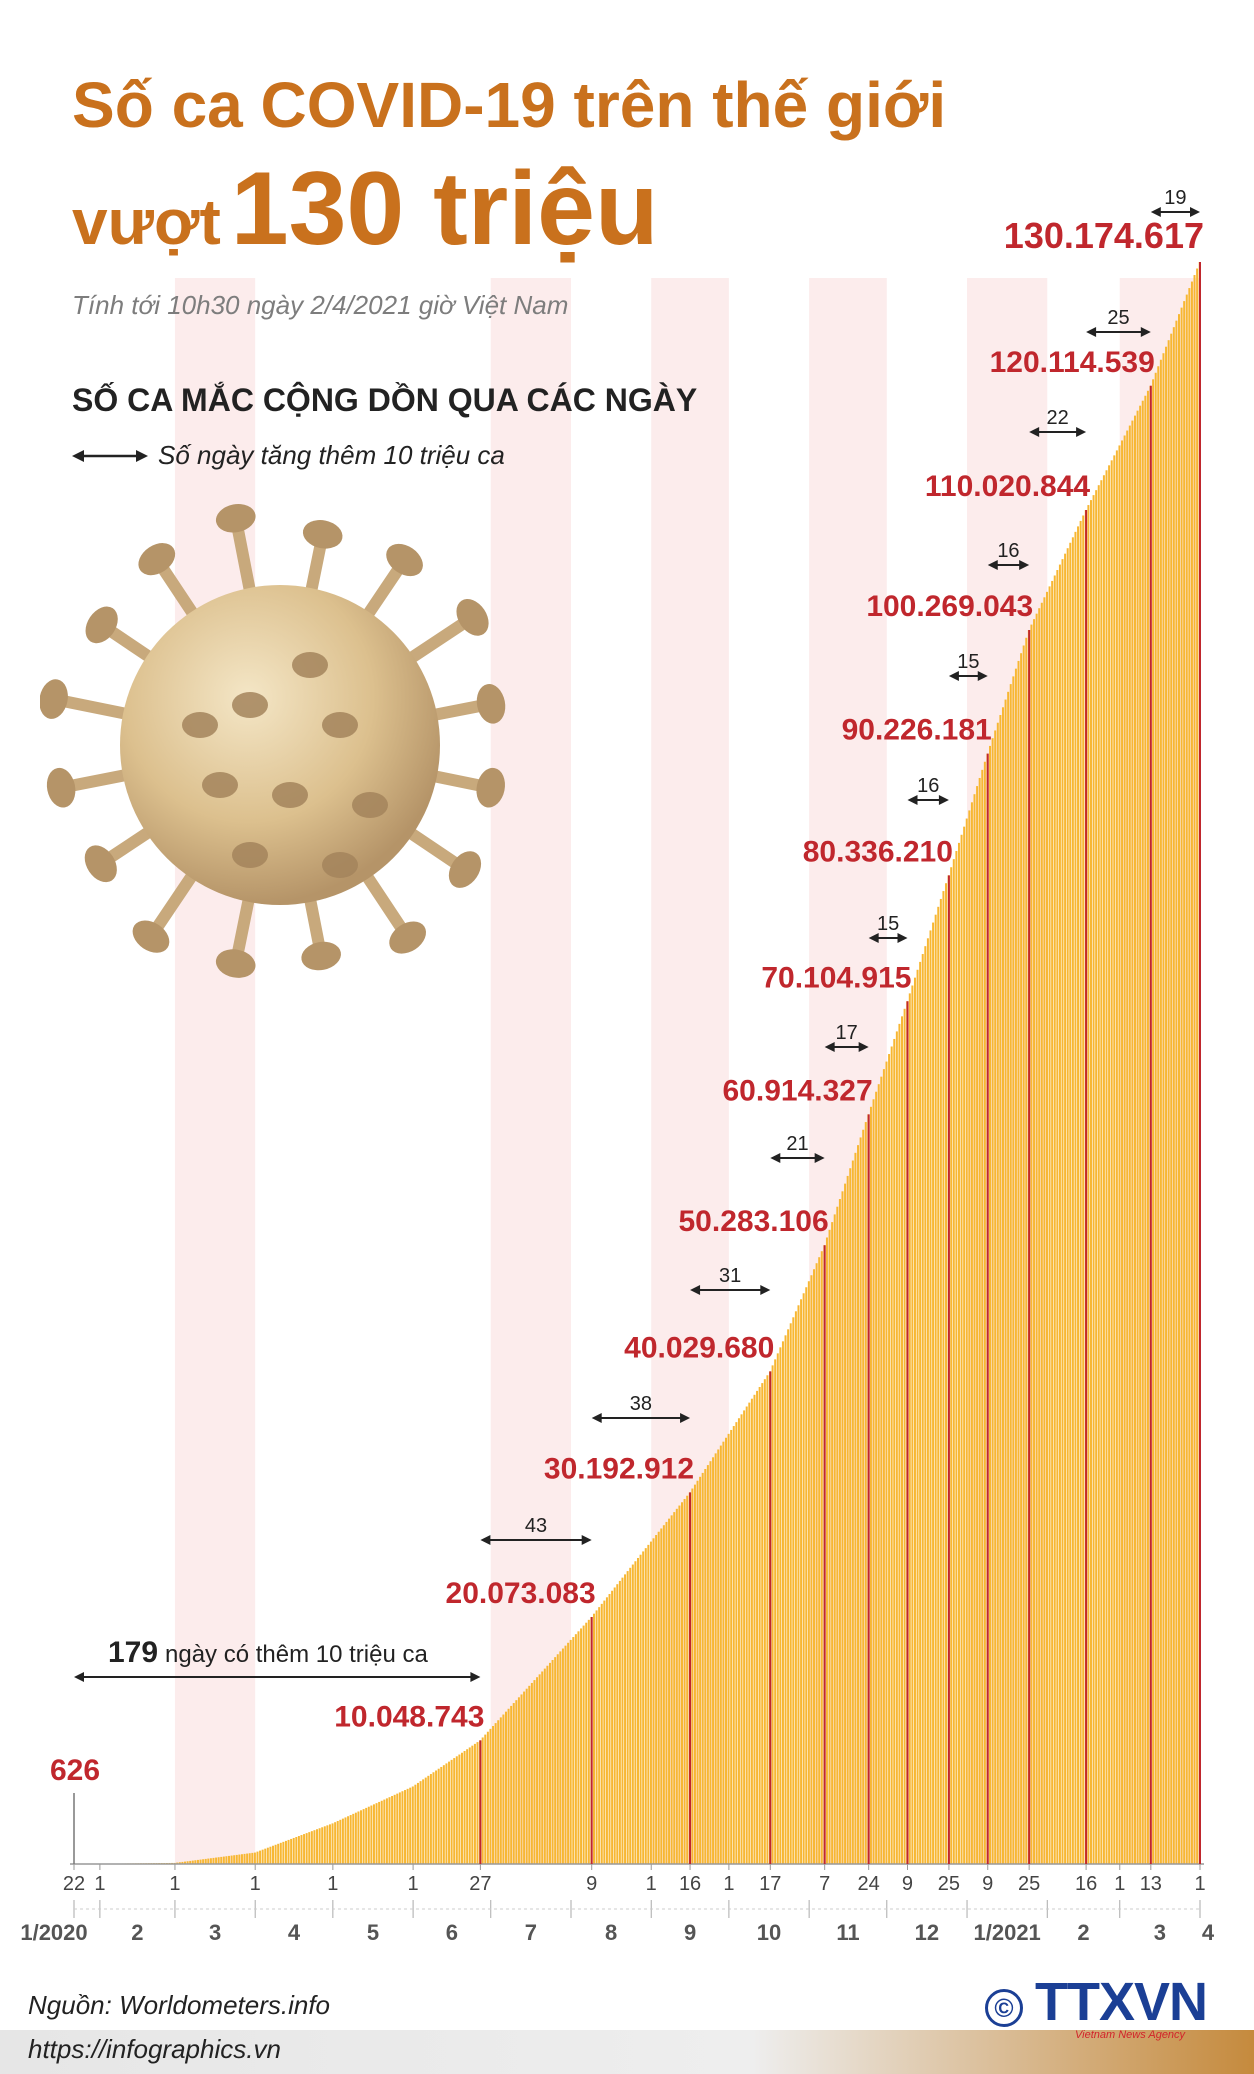 This screenshot has width=1254, height=2074. Describe the element at coordinates (690, 1932) in the screenshot. I see `x-month-label: 9` at that location.